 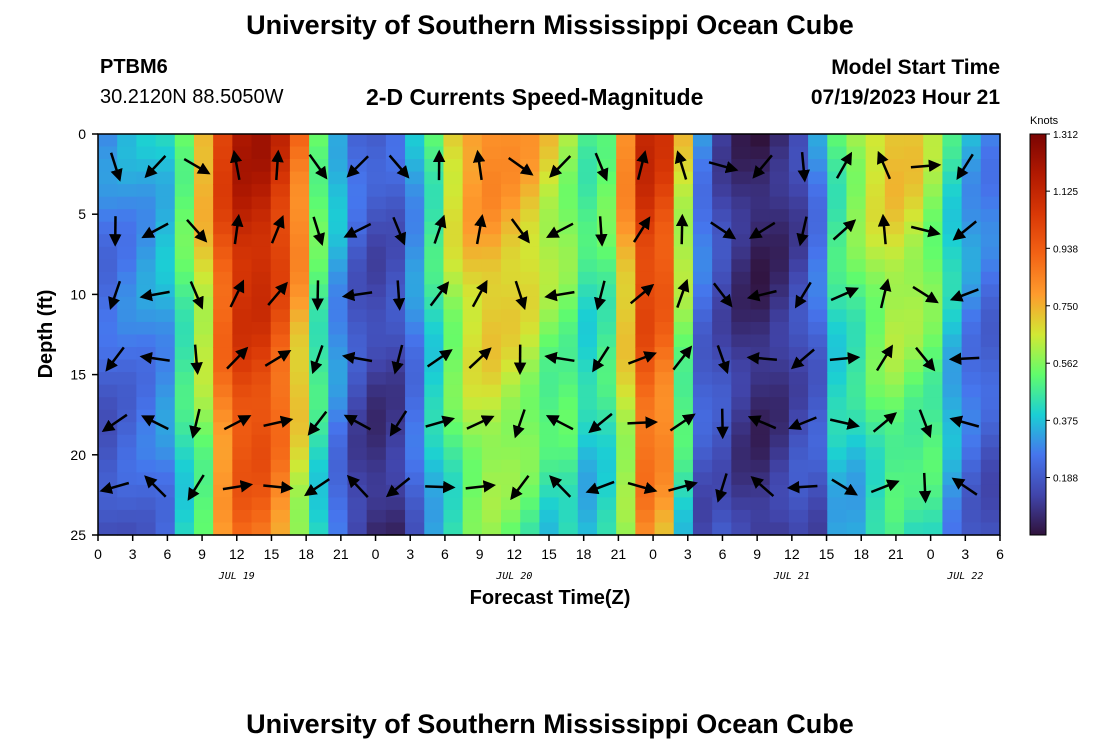 I want to click on model-start-value: 07/19/2023 Hour 21, so click(x=905, y=97).